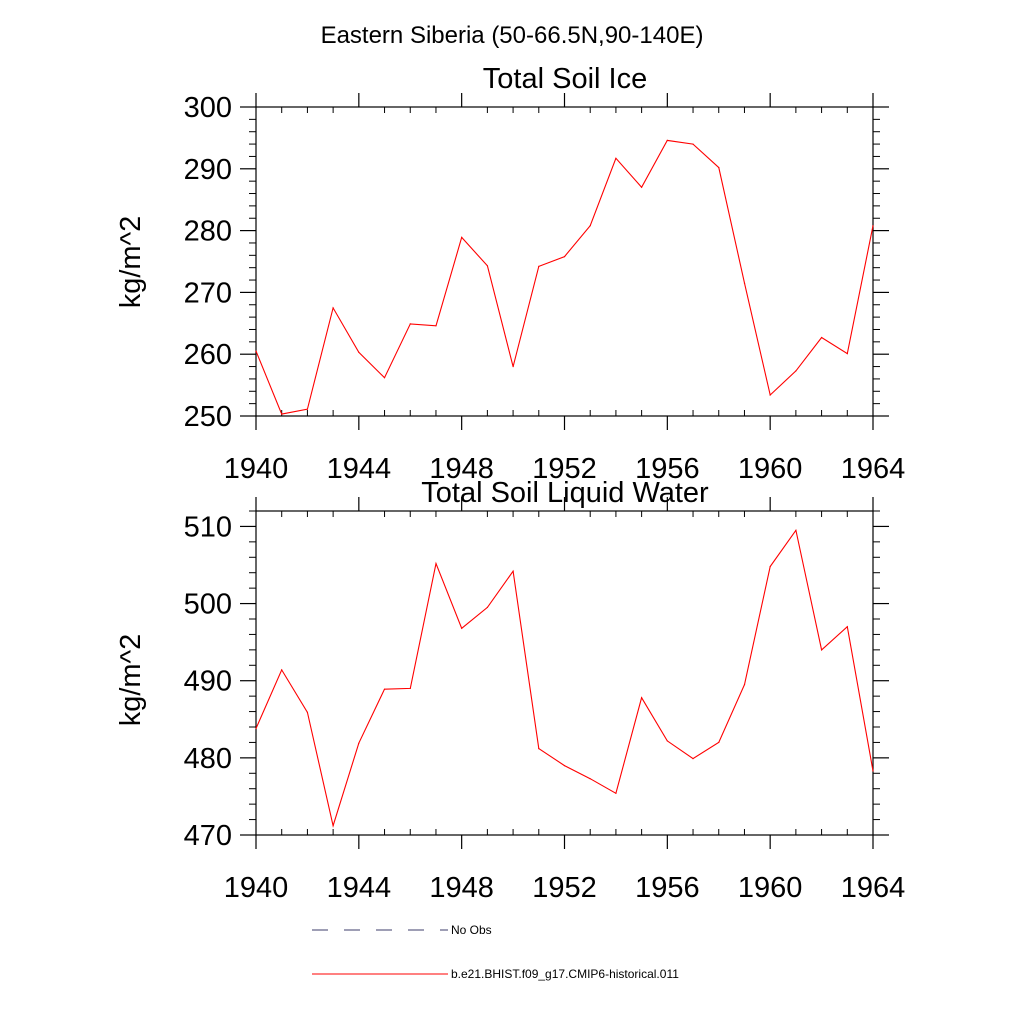 The height and width of the screenshot is (1024, 1024). I want to click on panel-soil-liquid-ylabel: kg/m^2, so click(131, 680).